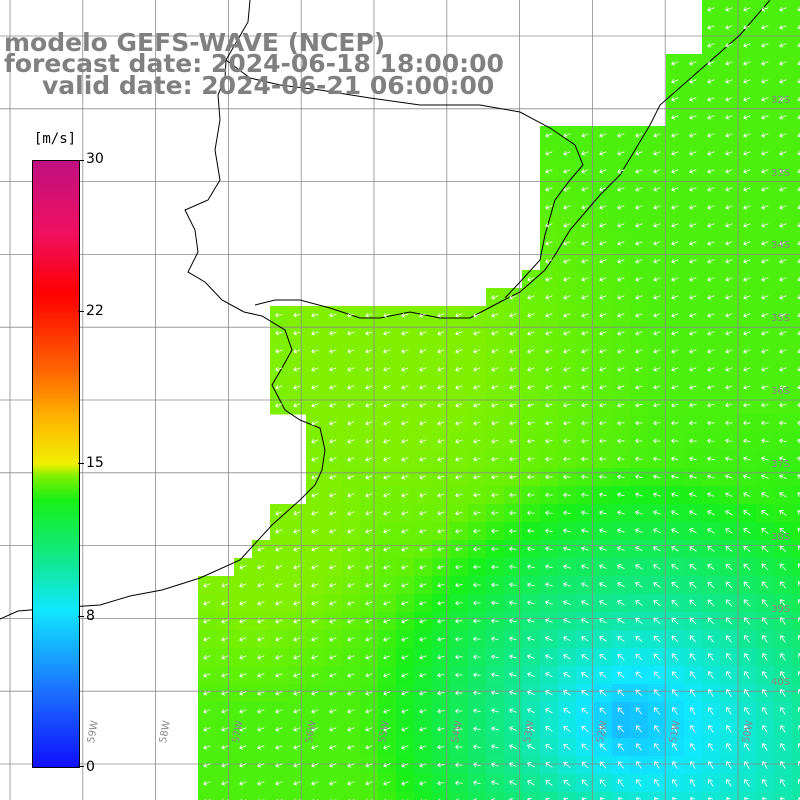 This screenshot has height=800, width=800. What do you see at coordinates (781, 391) in the screenshot?
I see `lat-label-36s: 36S` at bounding box center [781, 391].